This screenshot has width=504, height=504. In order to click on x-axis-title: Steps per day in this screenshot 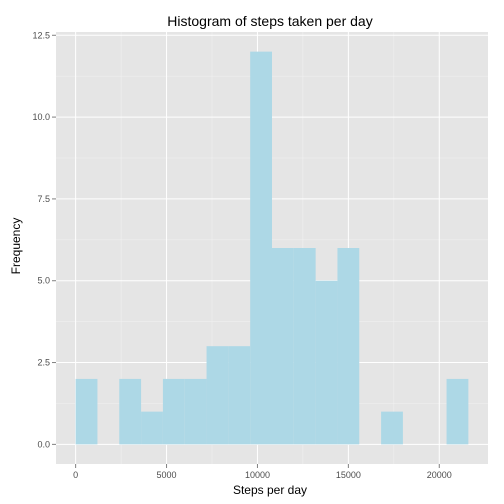, I will do `click(270, 490)`.